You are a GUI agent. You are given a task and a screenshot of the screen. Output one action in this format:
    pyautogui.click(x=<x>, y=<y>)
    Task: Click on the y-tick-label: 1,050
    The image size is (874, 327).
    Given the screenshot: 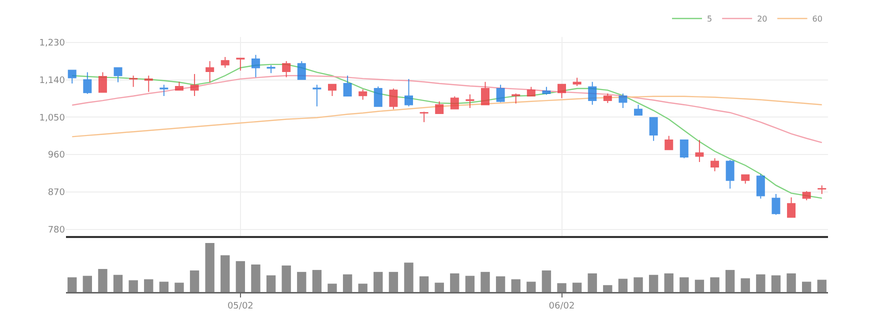 What is the action you would take?
    pyautogui.click(x=52, y=118)
    